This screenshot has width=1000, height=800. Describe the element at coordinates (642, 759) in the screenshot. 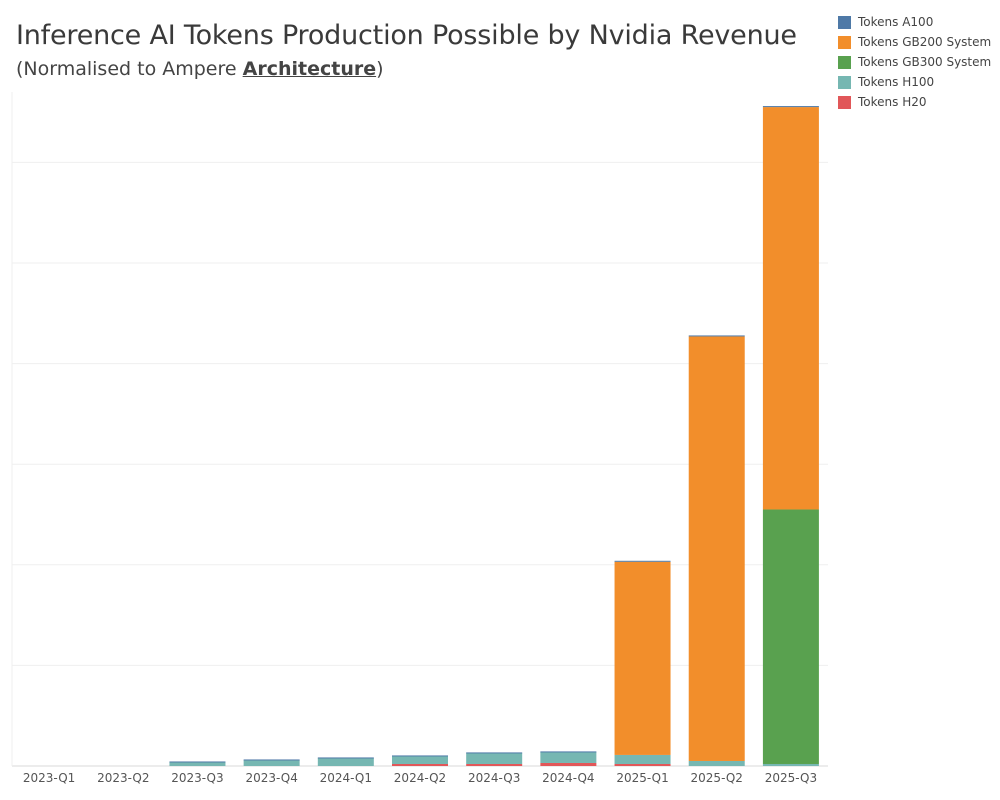

I see `bar-segment-tokens-h100-2025-q1` at that location.